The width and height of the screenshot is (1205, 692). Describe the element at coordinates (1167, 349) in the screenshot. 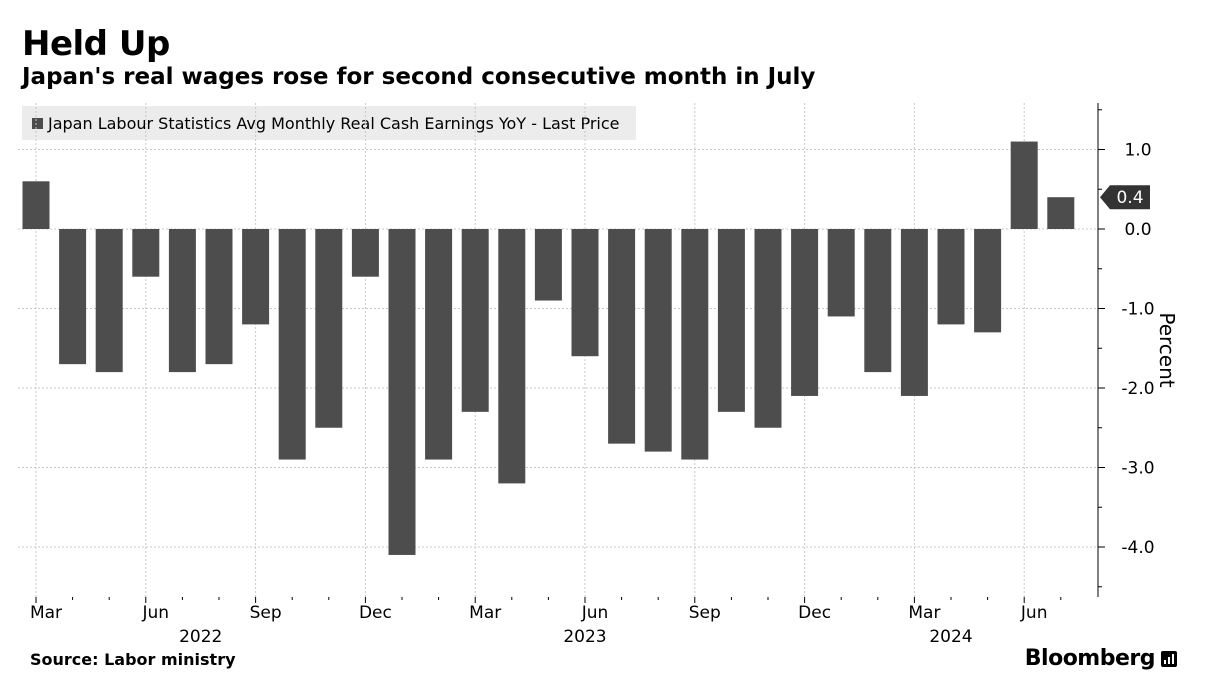

I see `y-axis-label: Percent` at that location.